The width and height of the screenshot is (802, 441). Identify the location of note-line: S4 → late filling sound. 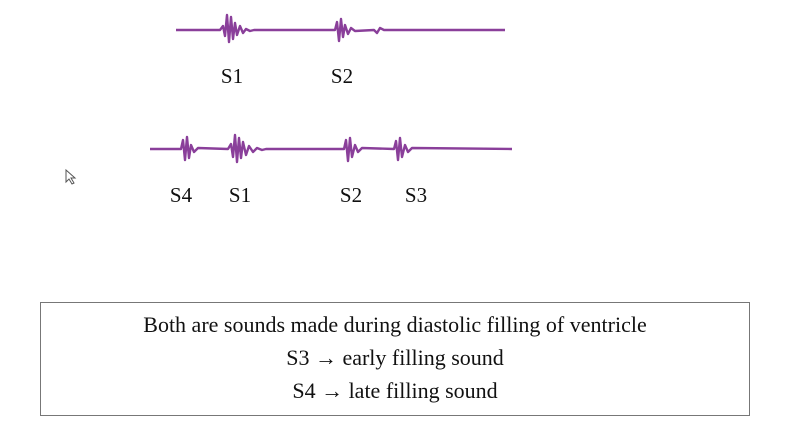
(394, 390).